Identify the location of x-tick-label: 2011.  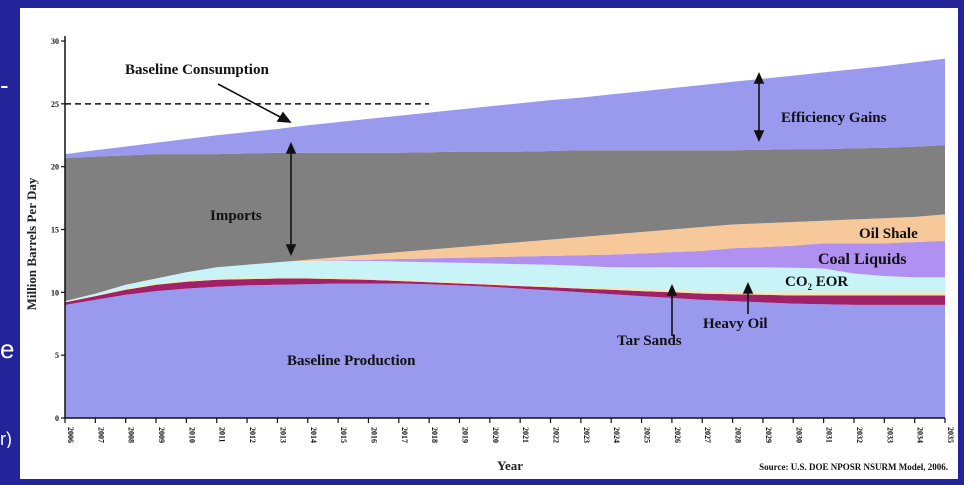
(222, 435).